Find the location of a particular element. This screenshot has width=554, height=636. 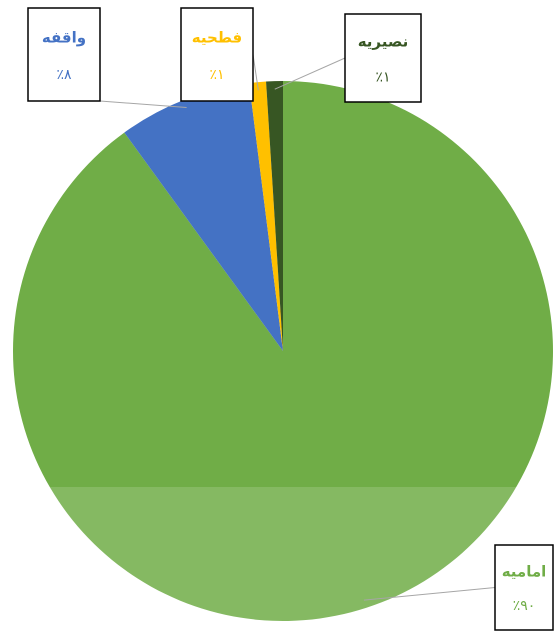

slice-label: نصیریه is located at coordinates (383, 42).